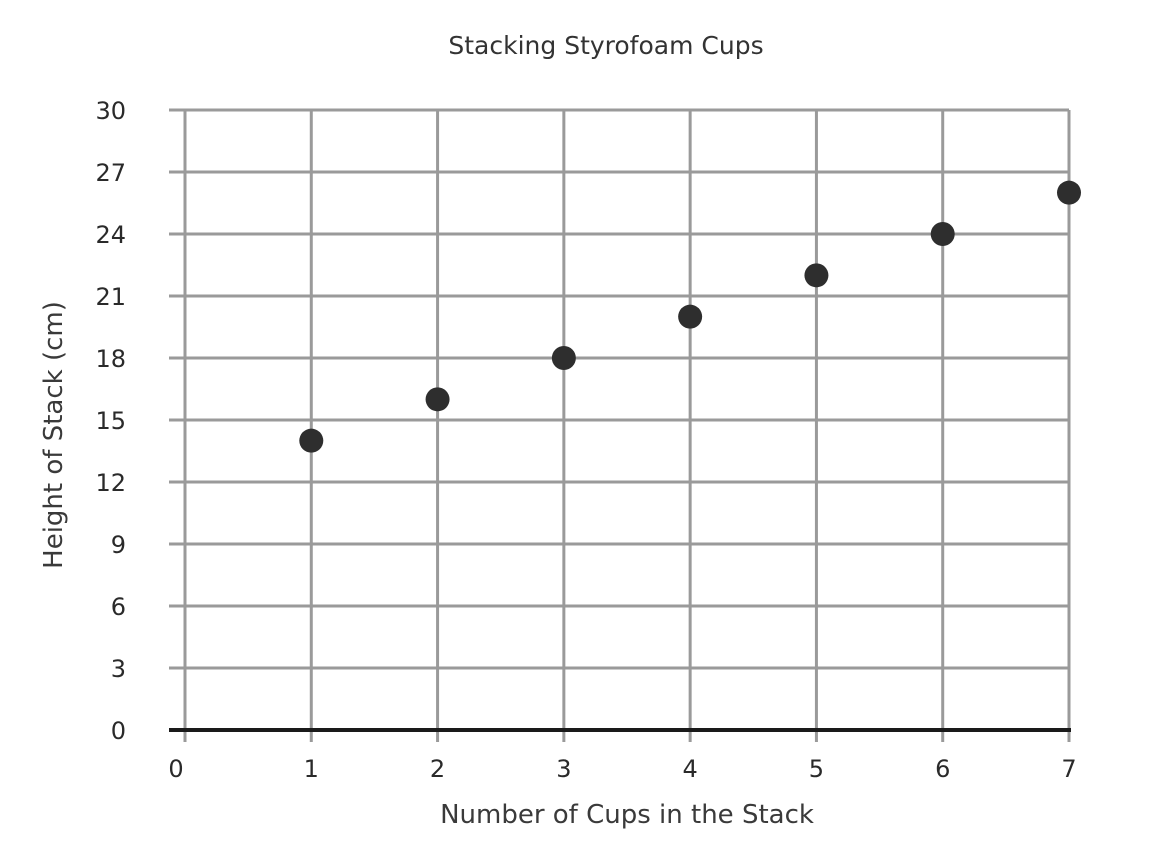 The height and width of the screenshot is (868, 1172). What do you see at coordinates (110, 483) in the screenshot?
I see `y-tick-label: 12` at bounding box center [110, 483].